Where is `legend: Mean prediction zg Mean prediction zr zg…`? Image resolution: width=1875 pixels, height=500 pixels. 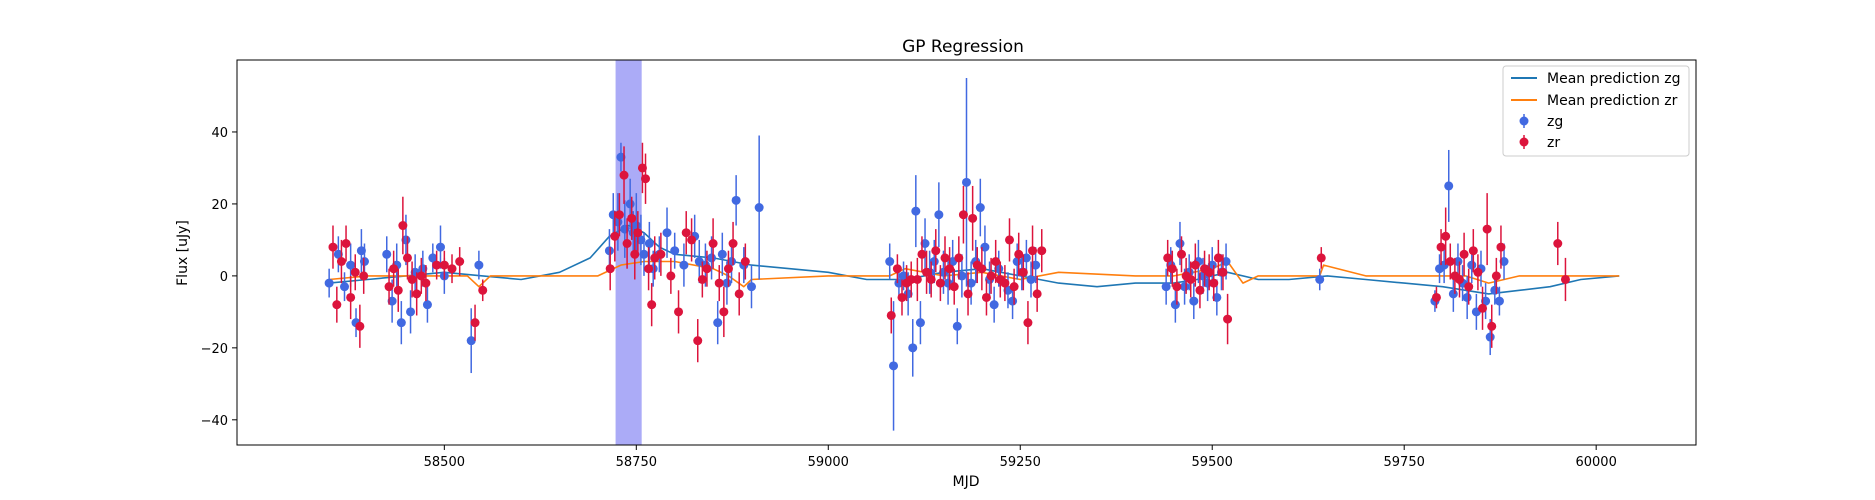
legend: Mean prediction zg Mean prediction zr zg… is located at coordinates (1596, 111).